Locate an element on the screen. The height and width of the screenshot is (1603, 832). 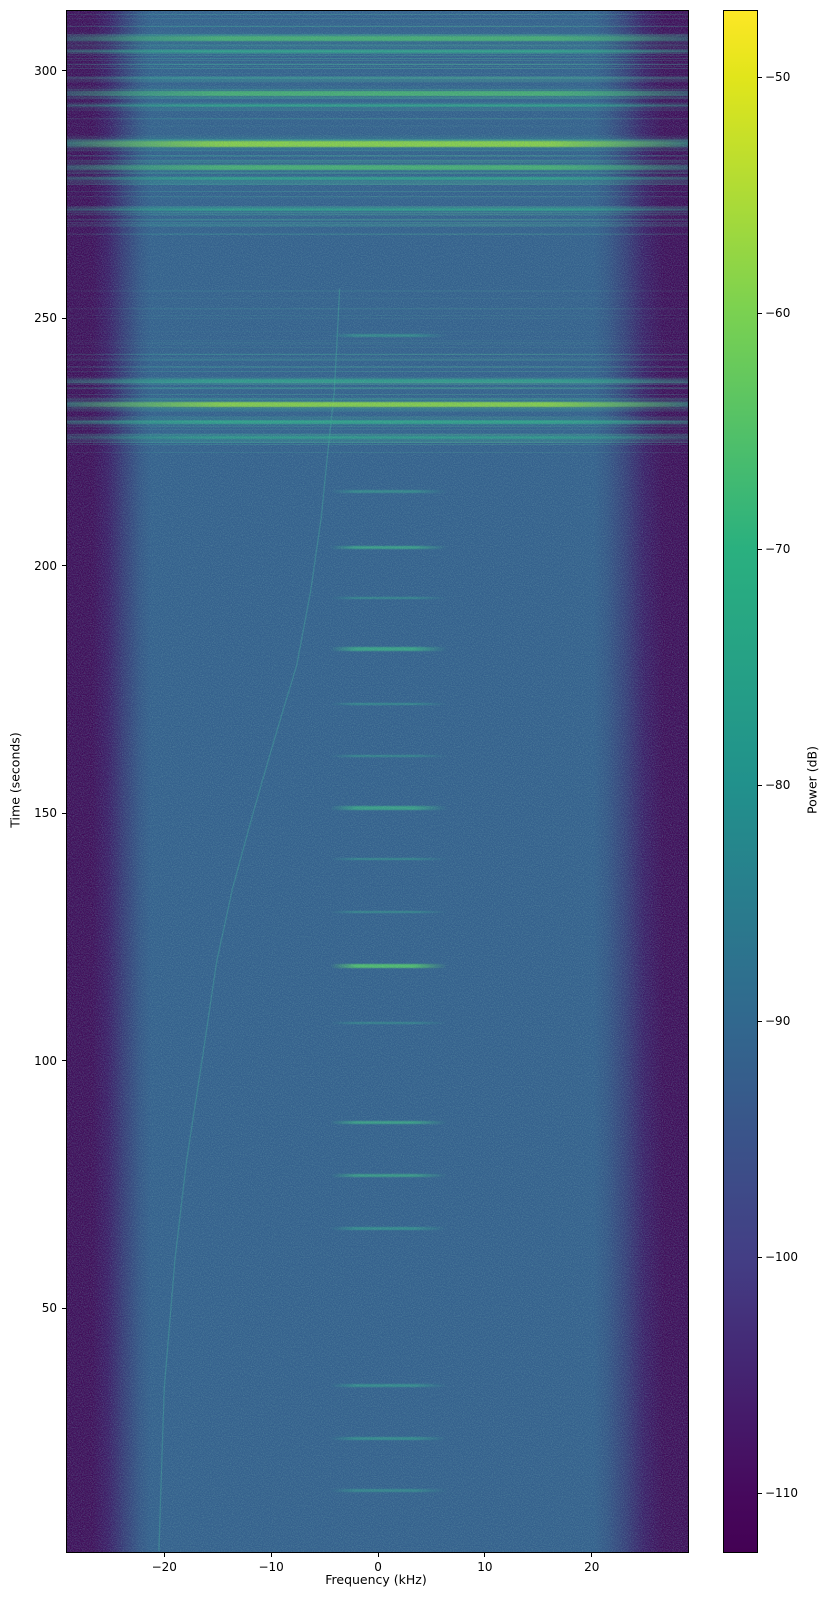
colorbar-tick-label: −110 is located at coordinates (781, 1493).